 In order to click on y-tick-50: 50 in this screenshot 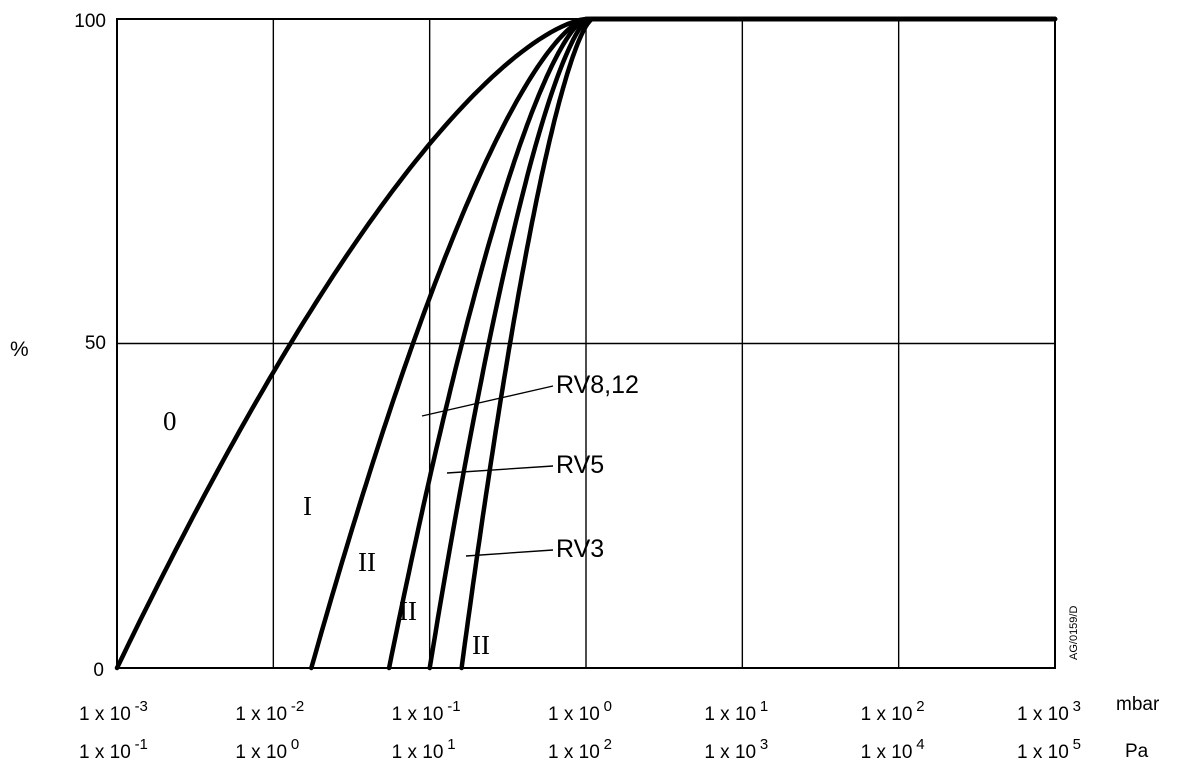, I will do `click(95, 343)`.